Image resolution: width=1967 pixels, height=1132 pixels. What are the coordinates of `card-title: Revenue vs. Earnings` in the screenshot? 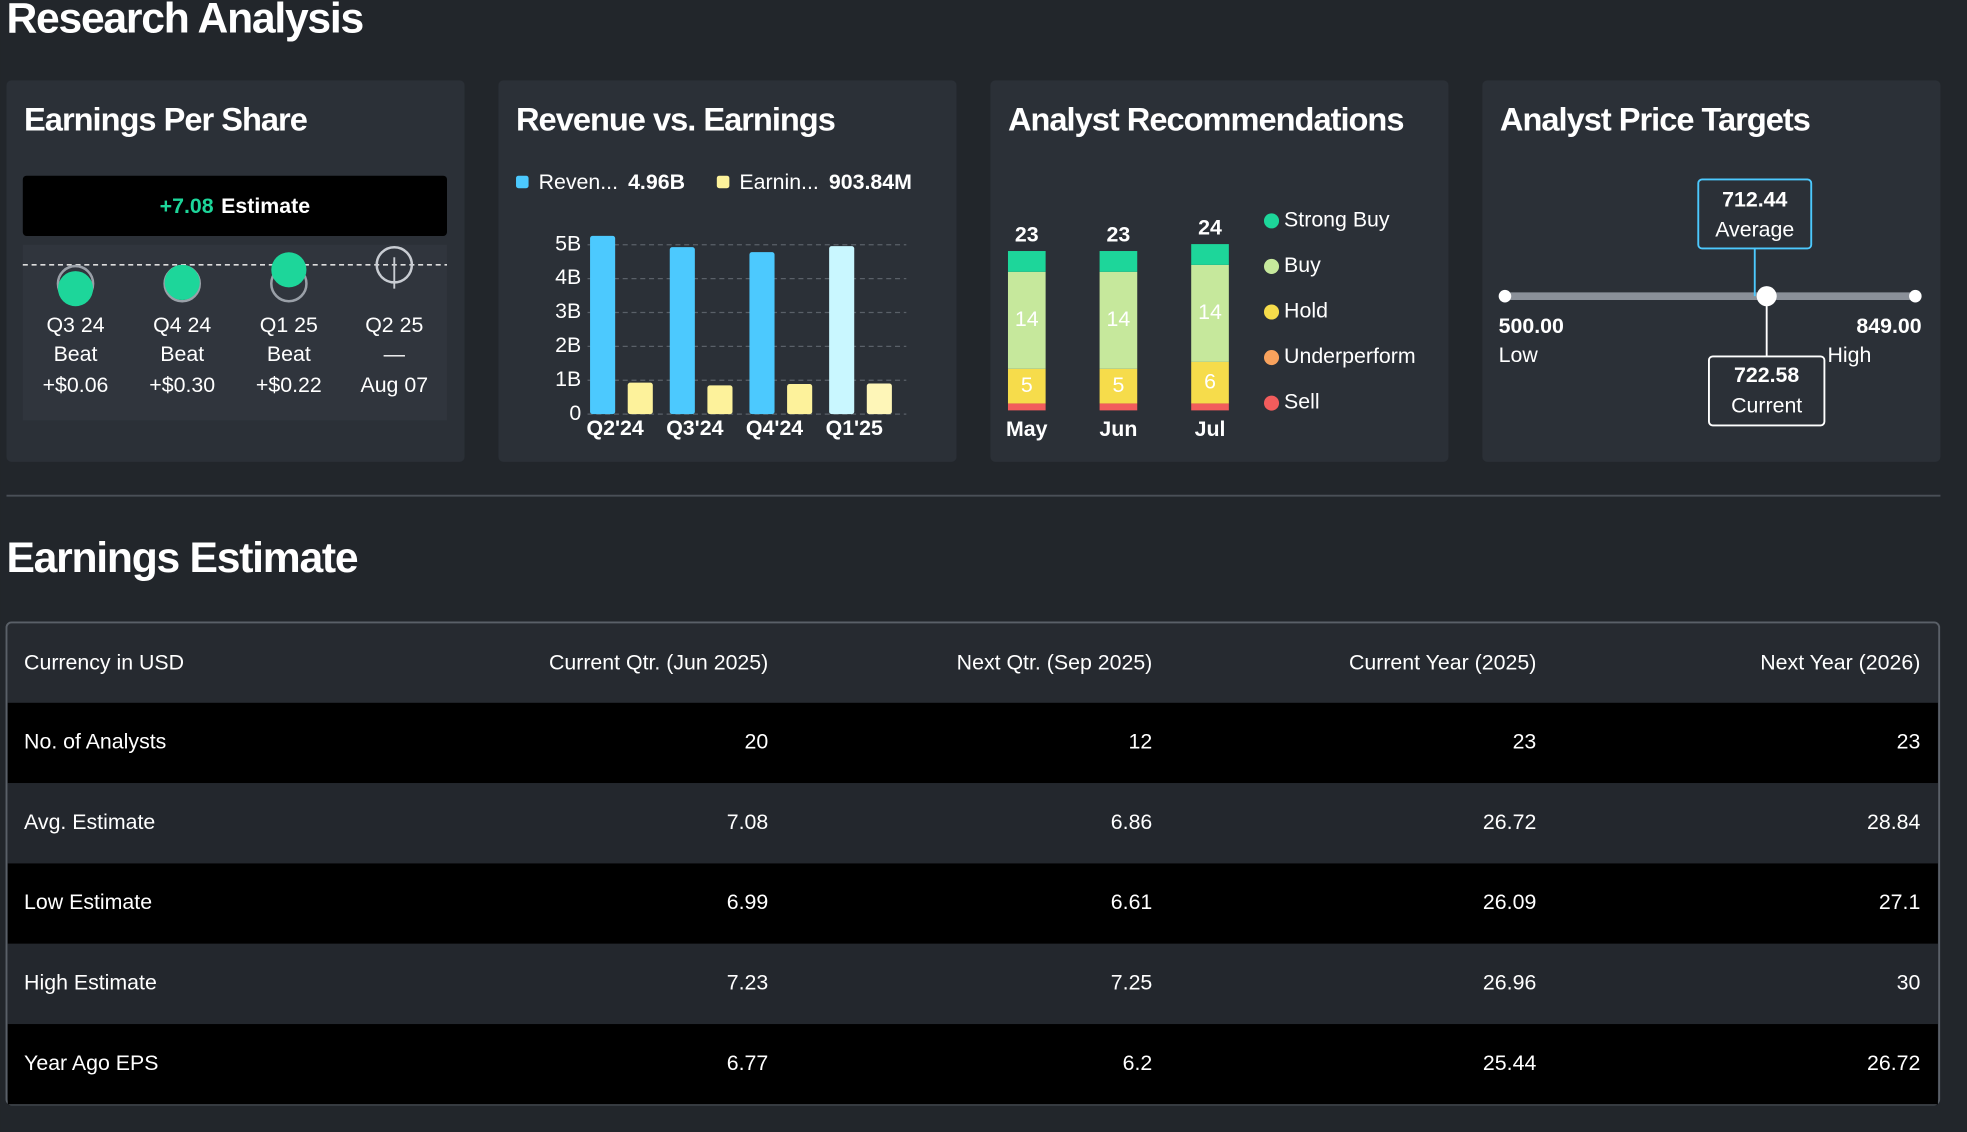 It's located at (675, 118).